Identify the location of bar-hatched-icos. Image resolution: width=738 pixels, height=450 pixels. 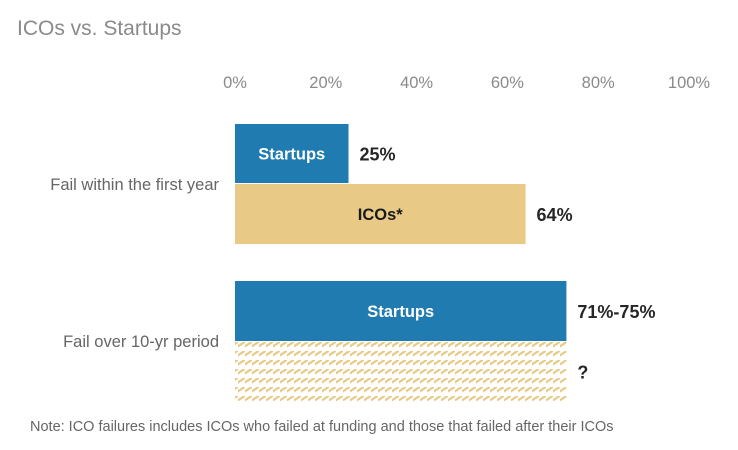
(401, 371).